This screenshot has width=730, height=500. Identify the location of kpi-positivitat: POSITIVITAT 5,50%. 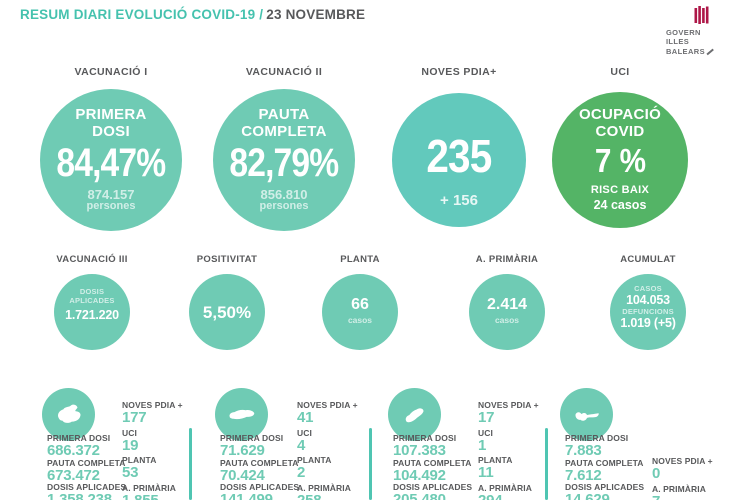
(227, 302).